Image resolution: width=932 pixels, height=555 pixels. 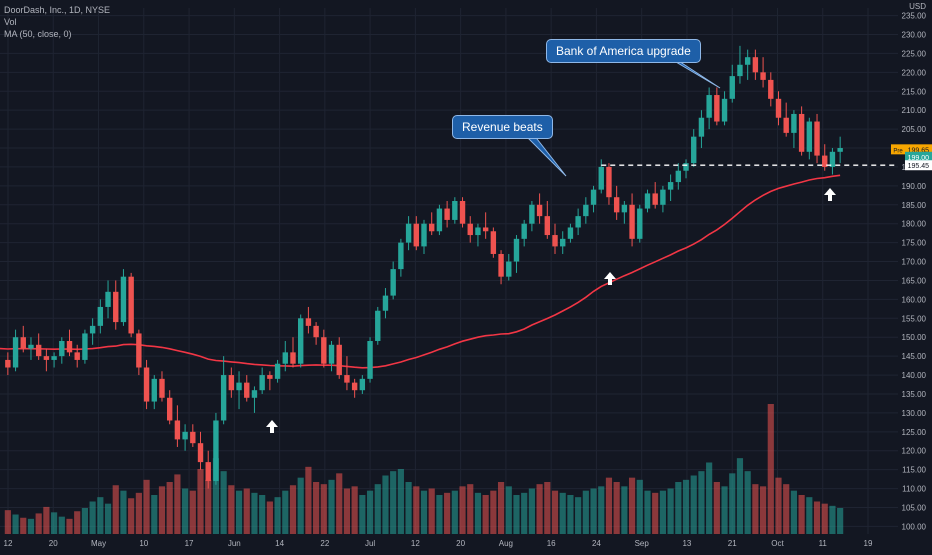 What do you see at coordinates (324, 543) in the screenshot?
I see `time-tick-label: 22` at bounding box center [324, 543].